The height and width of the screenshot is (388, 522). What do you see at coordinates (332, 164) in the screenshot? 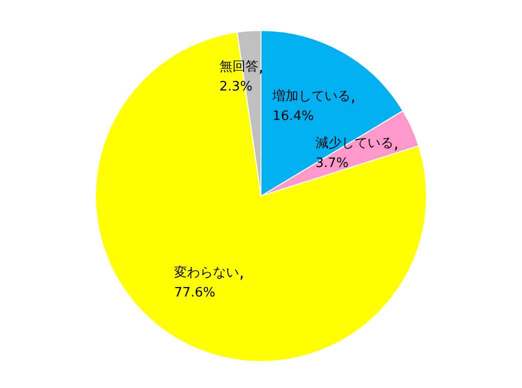
I see `data-label: 3.7%` at bounding box center [332, 164].